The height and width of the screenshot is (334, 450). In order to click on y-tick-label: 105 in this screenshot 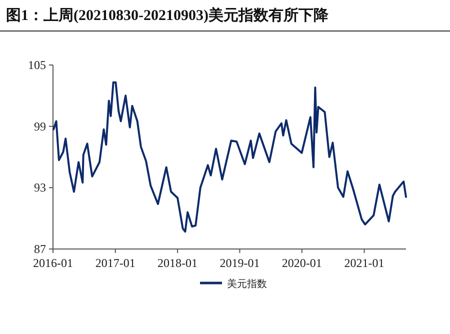, I will do `click(37, 65)`.